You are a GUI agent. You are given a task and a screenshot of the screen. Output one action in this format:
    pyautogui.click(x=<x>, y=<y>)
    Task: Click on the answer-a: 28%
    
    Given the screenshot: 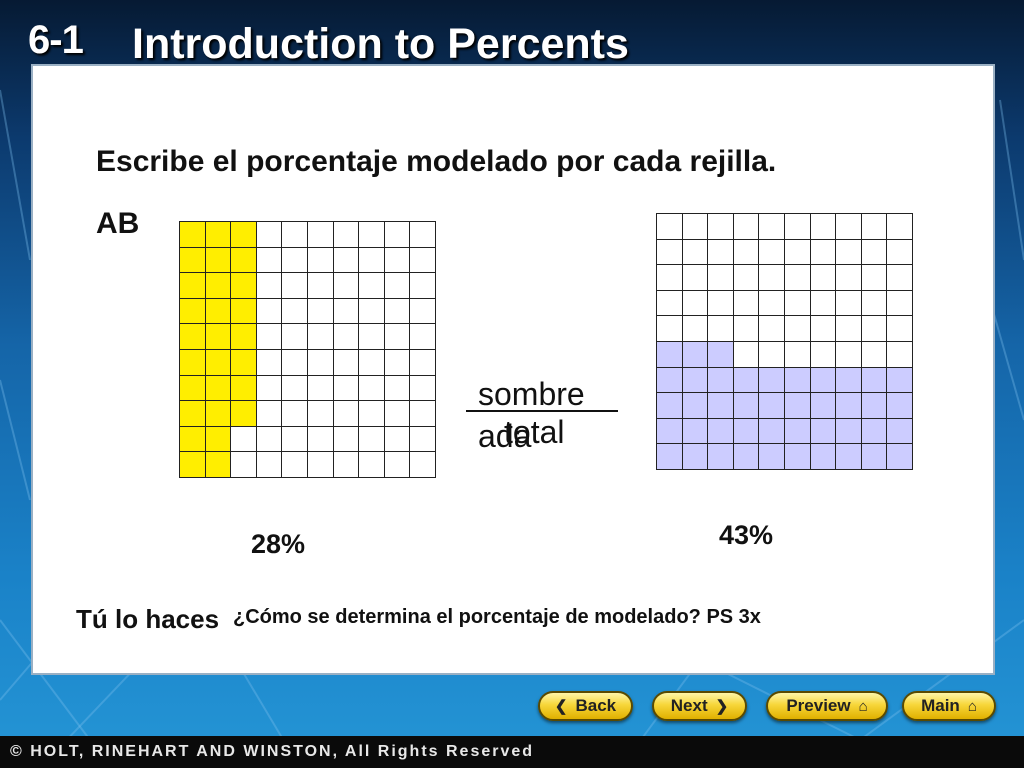 What is the action you would take?
    pyautogui.click(x=278, y=544)
    